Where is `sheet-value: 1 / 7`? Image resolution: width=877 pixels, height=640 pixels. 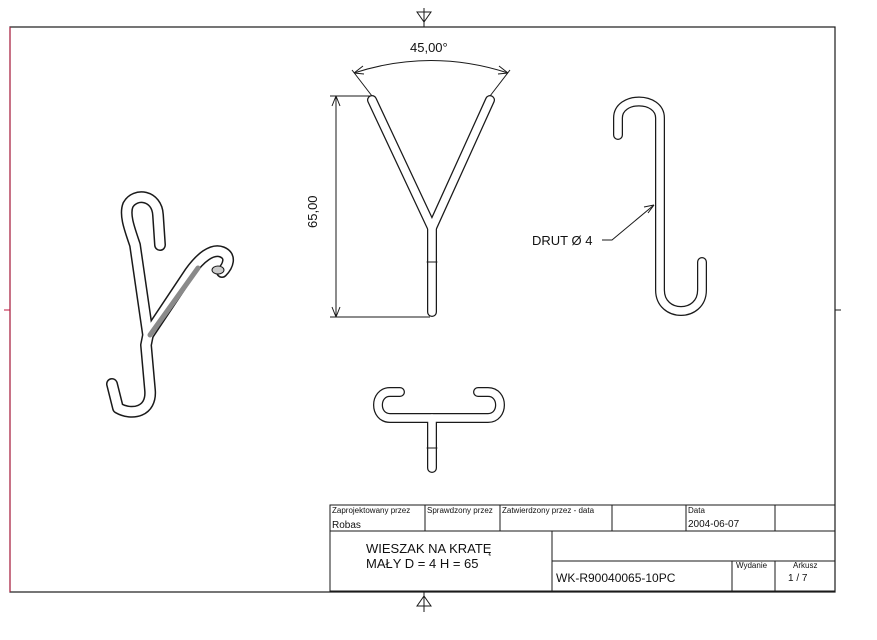
sheet-value: 1 / 7 is located at coordinates (798, 578).